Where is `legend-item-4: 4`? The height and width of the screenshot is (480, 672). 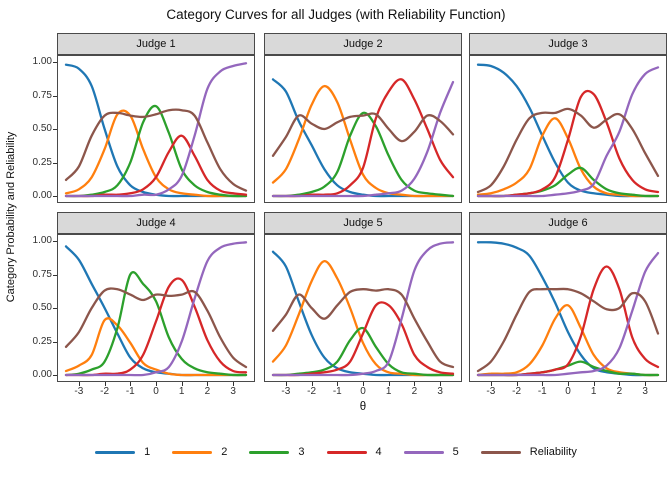
legend-item-4: 4 is located at coordinates (354, 452).